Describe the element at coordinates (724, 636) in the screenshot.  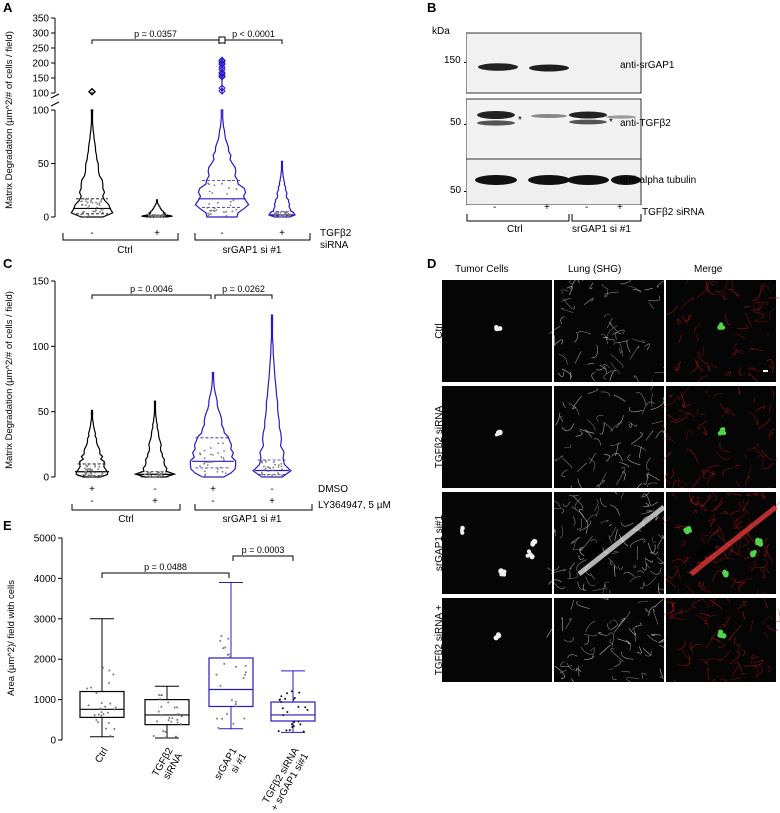
I see `tumor-cell` at that location.